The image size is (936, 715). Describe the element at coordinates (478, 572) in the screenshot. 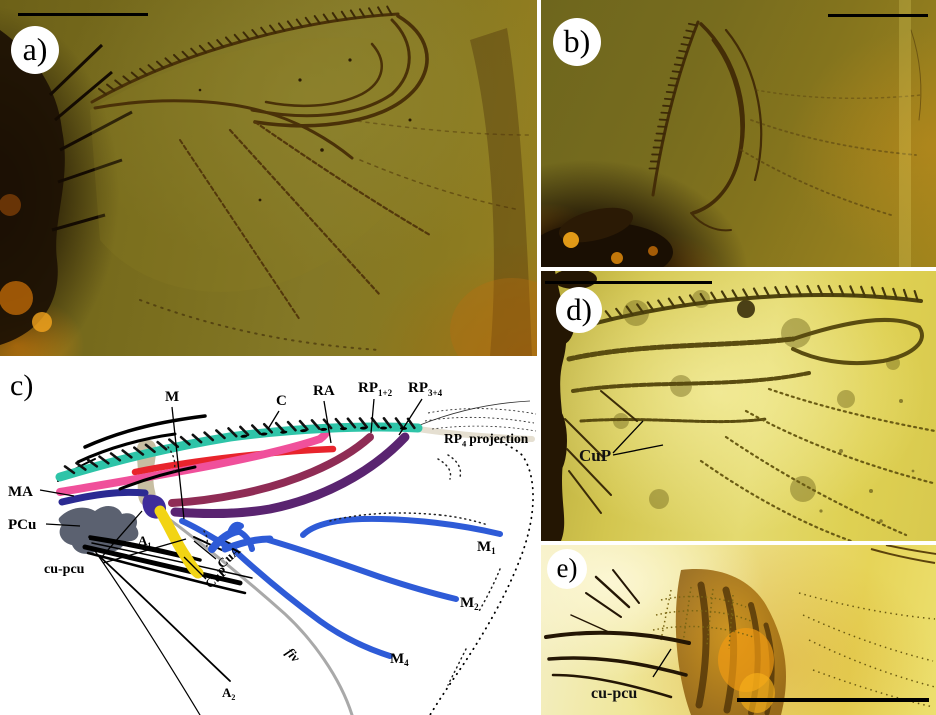

I see `wing-margin-dotted` at that location.